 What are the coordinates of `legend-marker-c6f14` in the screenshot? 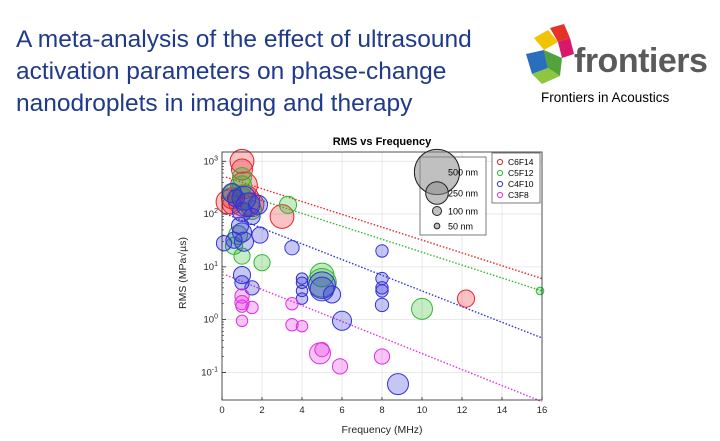 It's located at (500, 162).